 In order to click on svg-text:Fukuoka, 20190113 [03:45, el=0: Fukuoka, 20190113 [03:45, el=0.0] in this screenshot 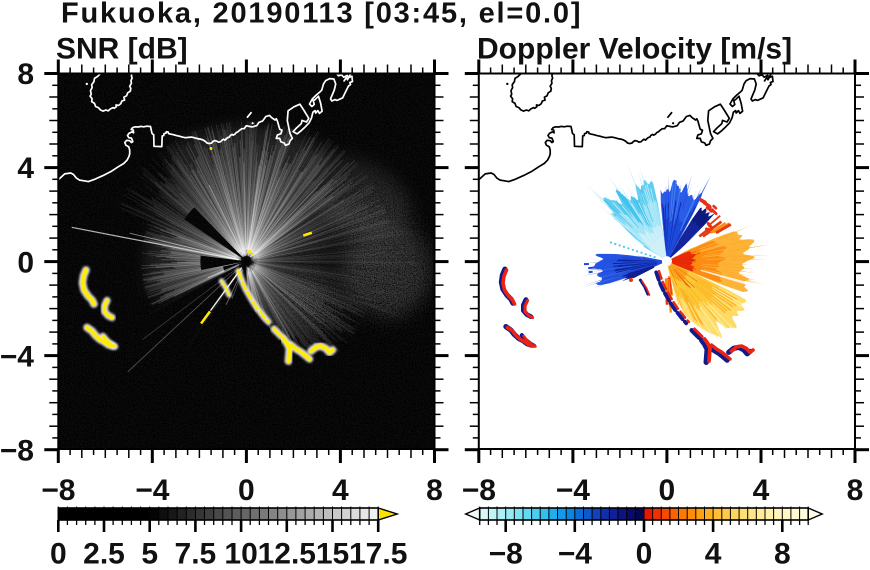, I will do `click(321, 15)`.